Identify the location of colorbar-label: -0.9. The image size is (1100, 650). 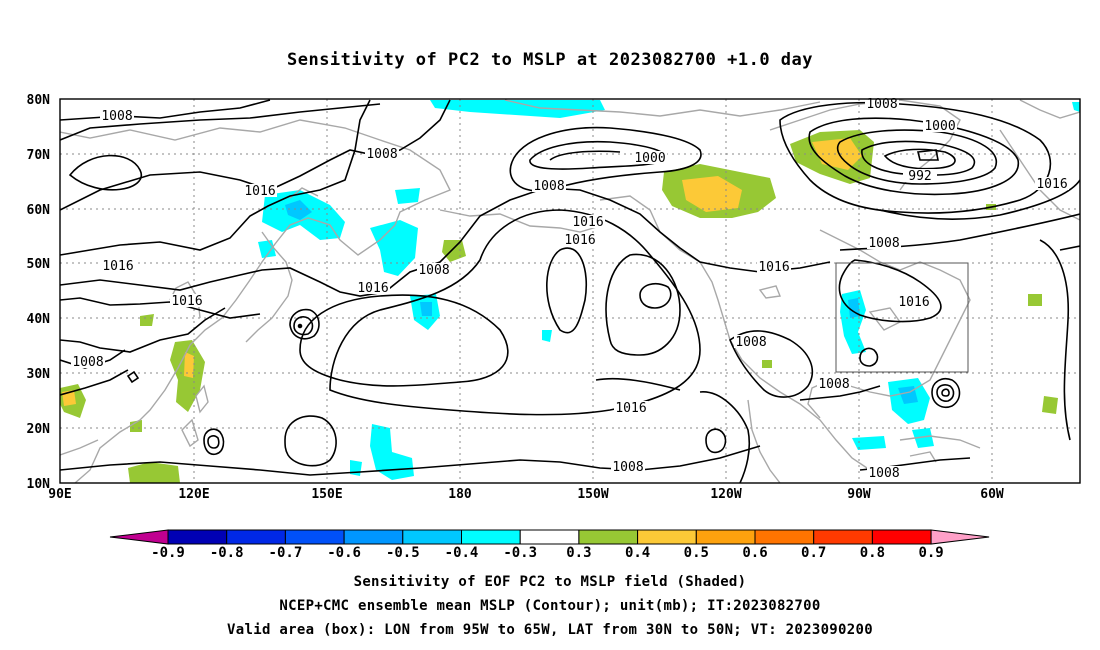
(168, 553).